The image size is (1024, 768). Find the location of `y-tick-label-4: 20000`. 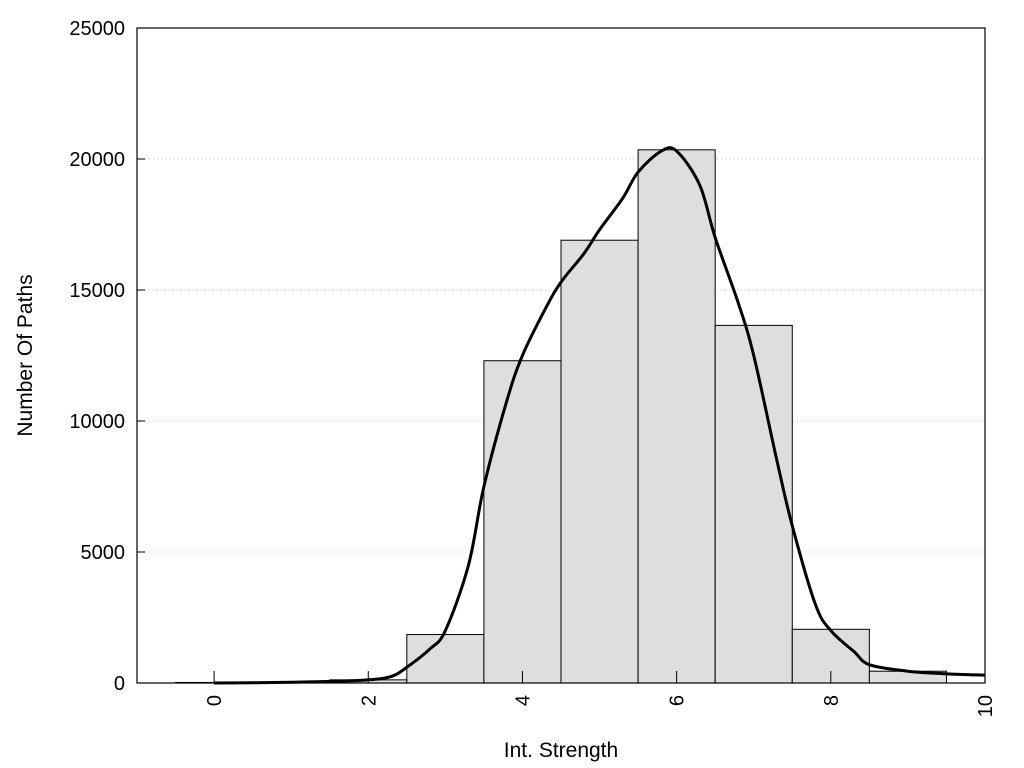

y-tick-label-4: 20000 is located at coordinates (97, 160).